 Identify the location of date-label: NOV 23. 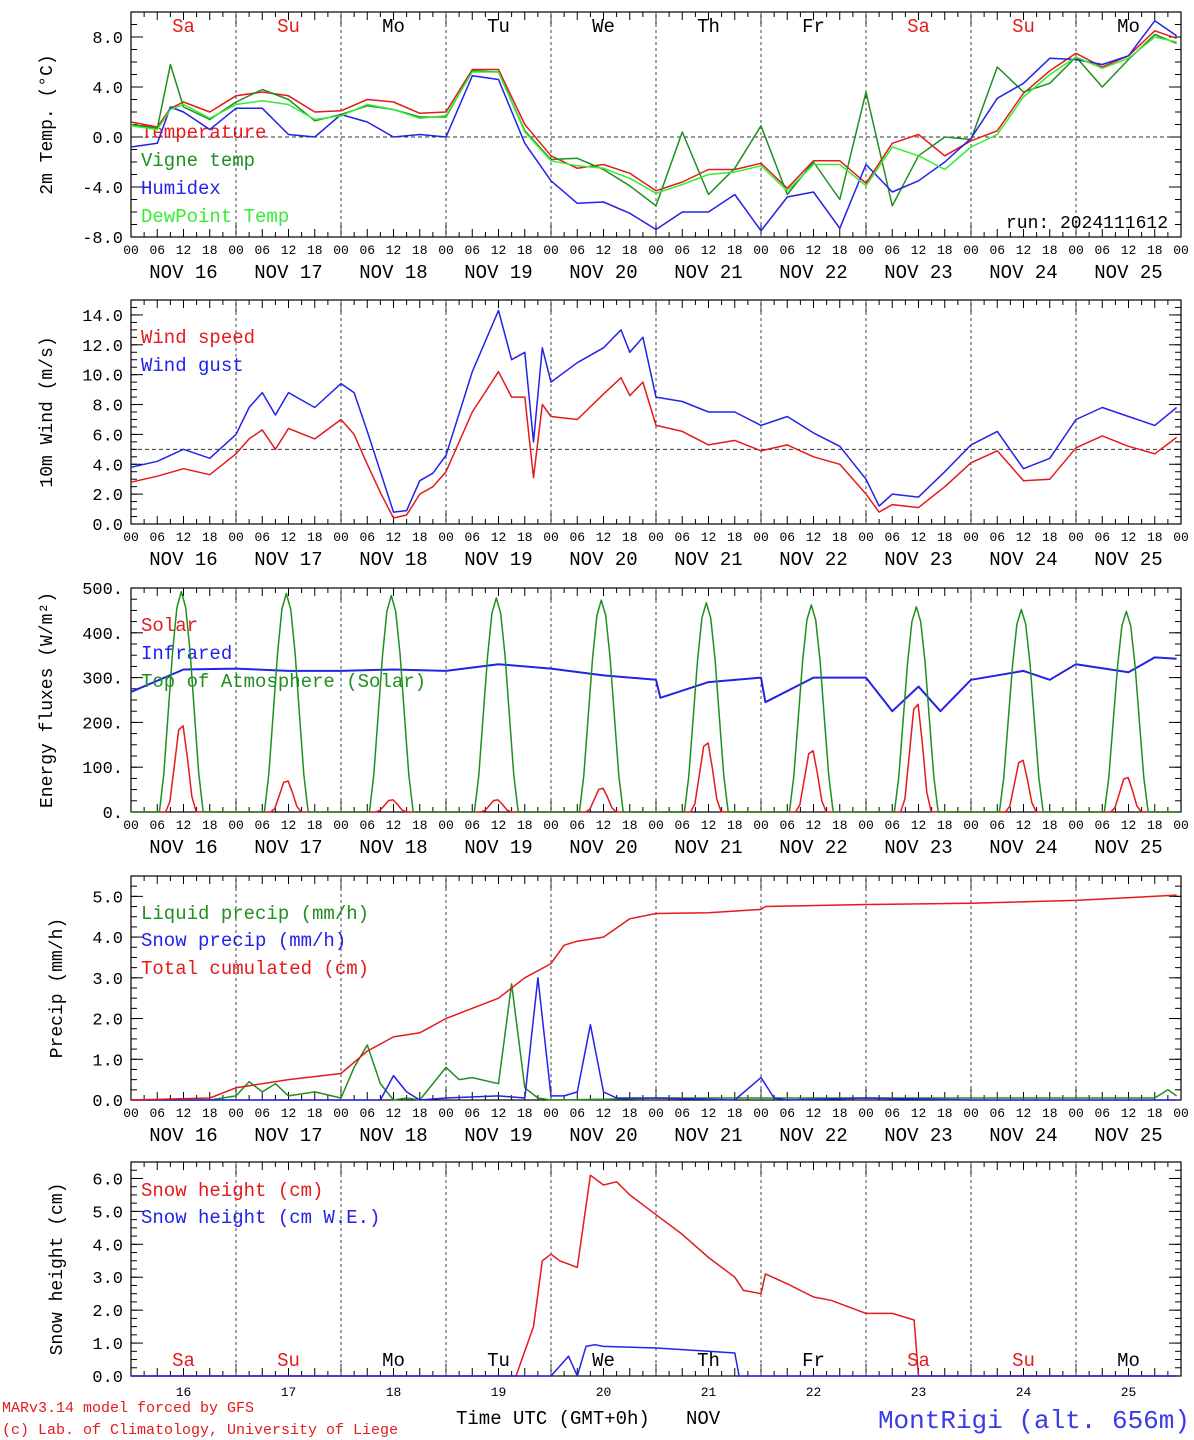
(918, 273).